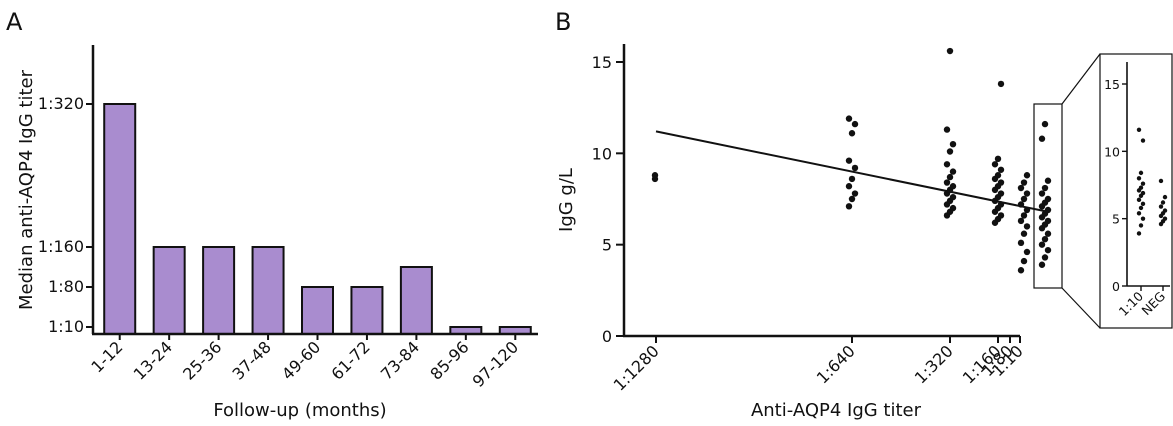 This screenshot has width=1173, height=426. What do you see at coordinates (301, 360) in the screenshot?
I see `x-tick-label-49-60: 49-60` at bounding box center [301, 360].